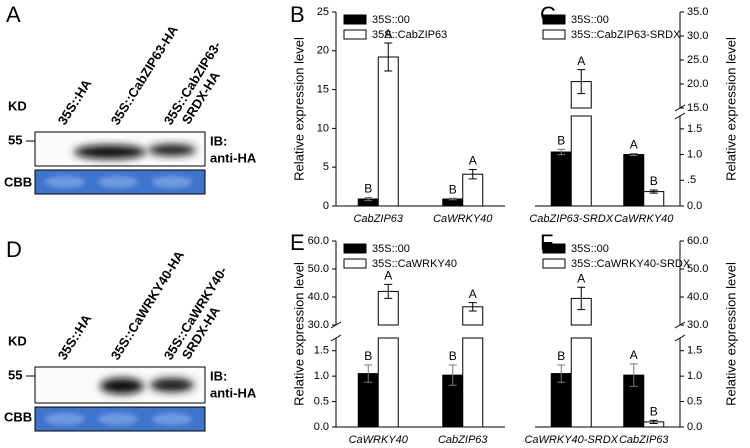 The width and height of the screenshot is (750, 448). I want to click on y-tick-label: 35.0, so click(697, 12).